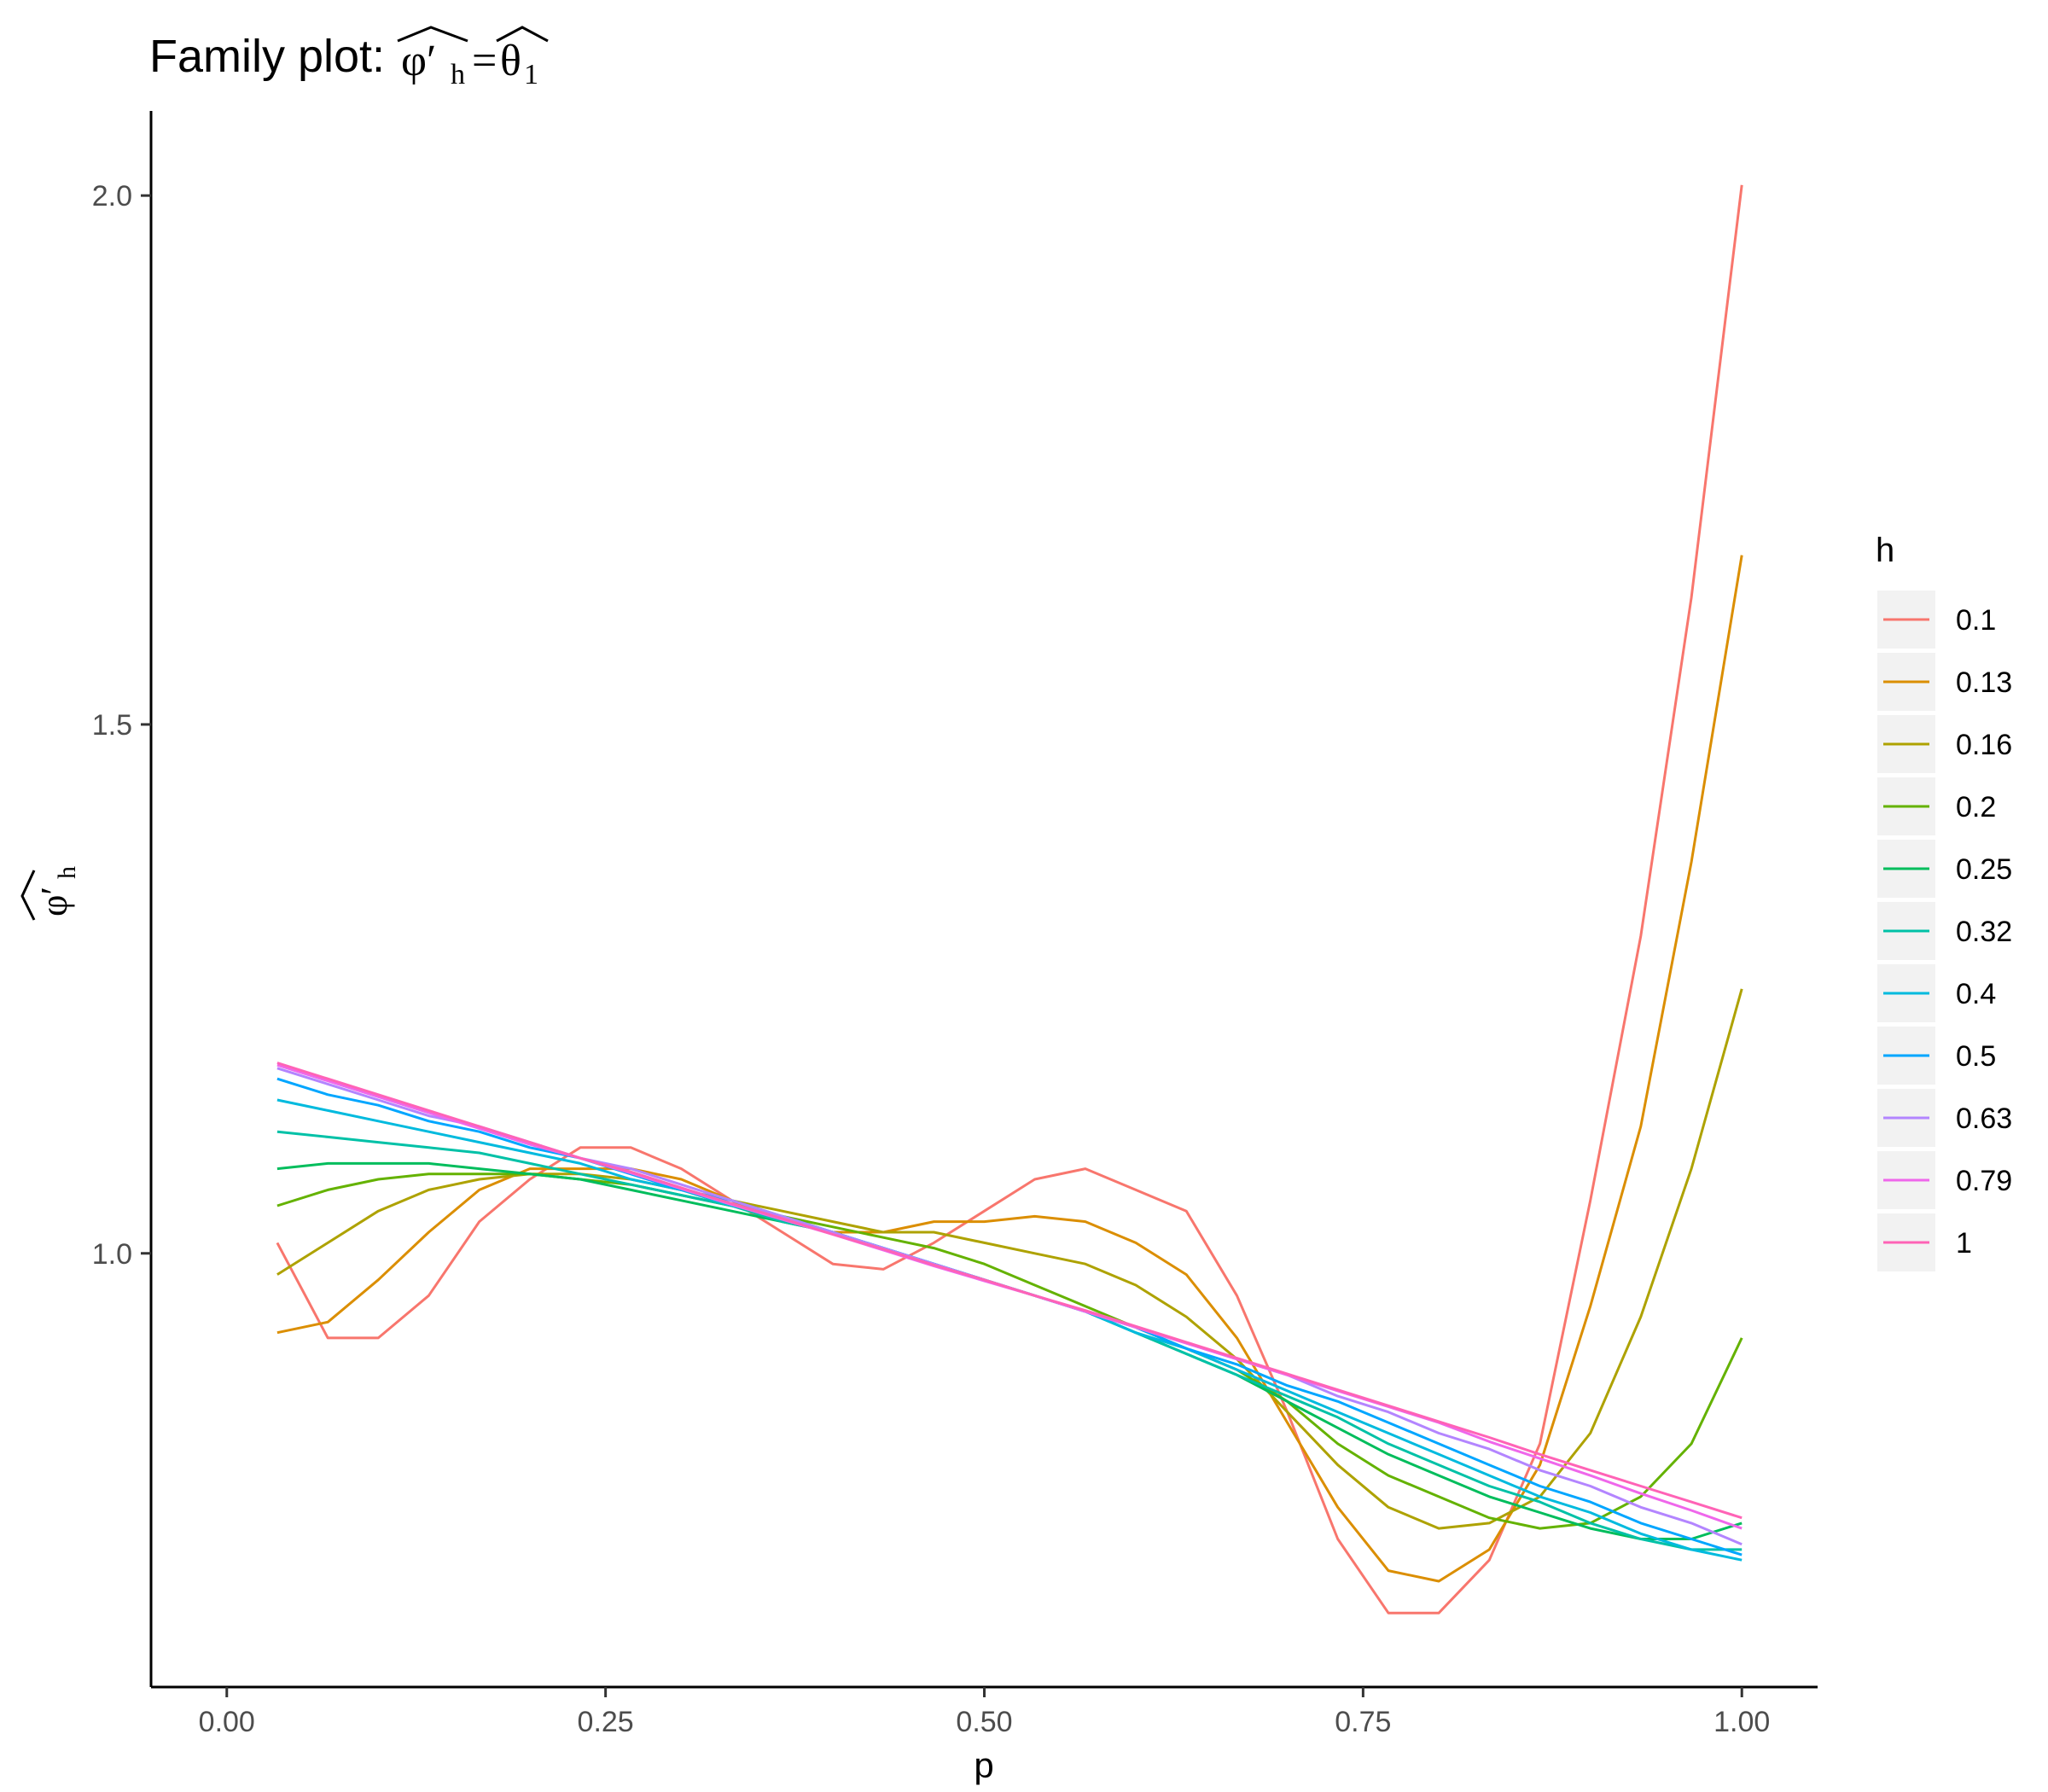 This screenshot has width=2048, height=1792. Describe the element at coordinates (1945, 1118) in the screenshot. I see `legend-item: 0.63` at that location.